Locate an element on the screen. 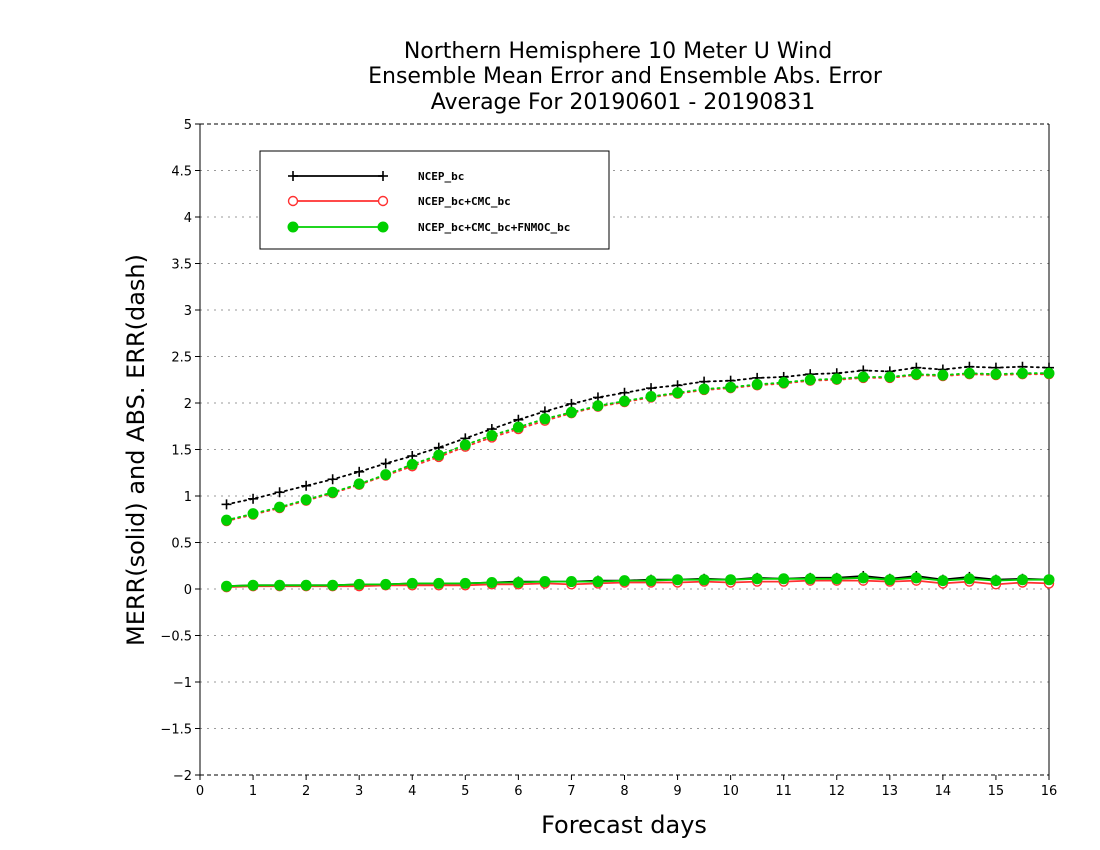 The image size is (1100, 850). legend-box is located at coordinates (434, 200).